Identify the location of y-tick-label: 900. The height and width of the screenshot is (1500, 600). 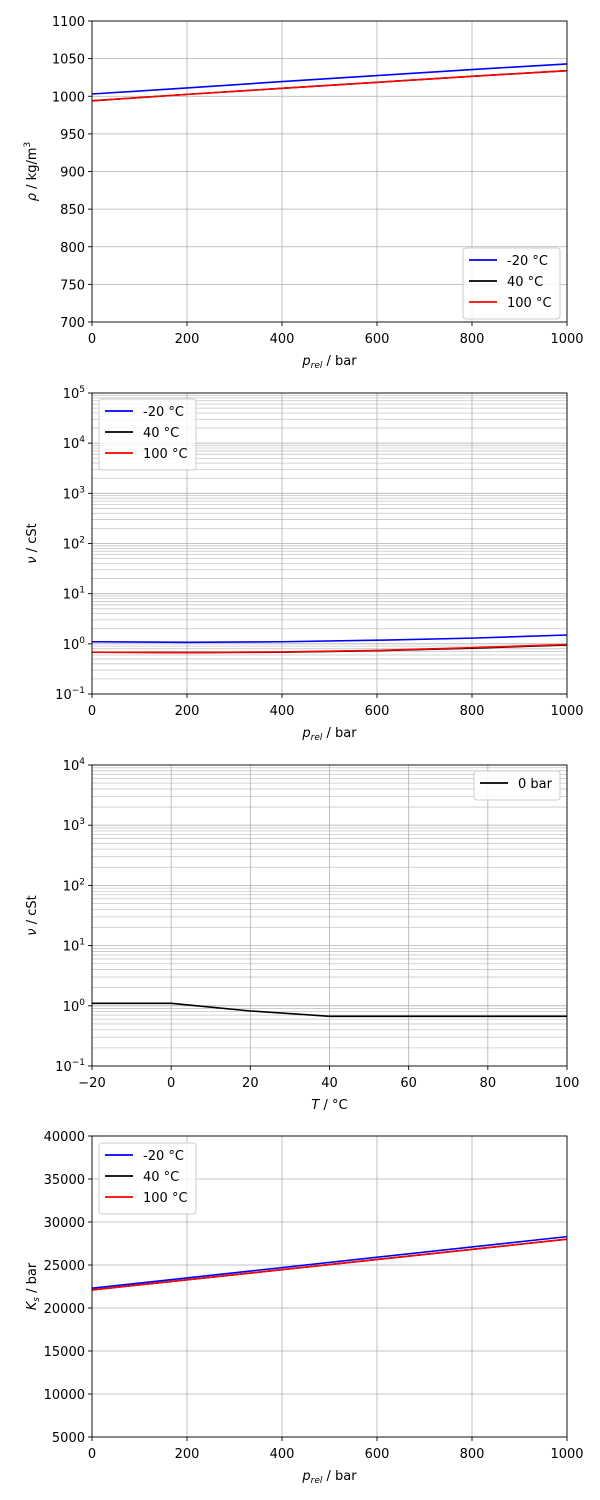
(72, 173).